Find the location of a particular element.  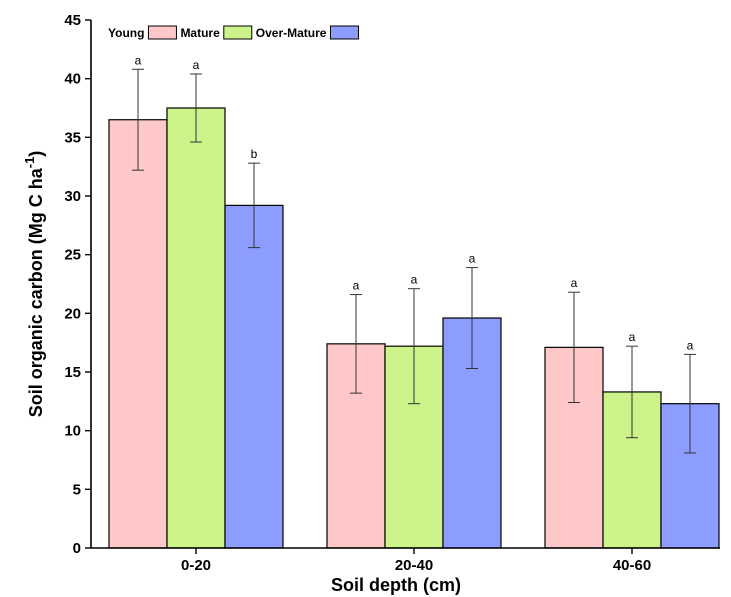

x-axis-title: Soil depth (cm) is located at coordinates (396, 585).